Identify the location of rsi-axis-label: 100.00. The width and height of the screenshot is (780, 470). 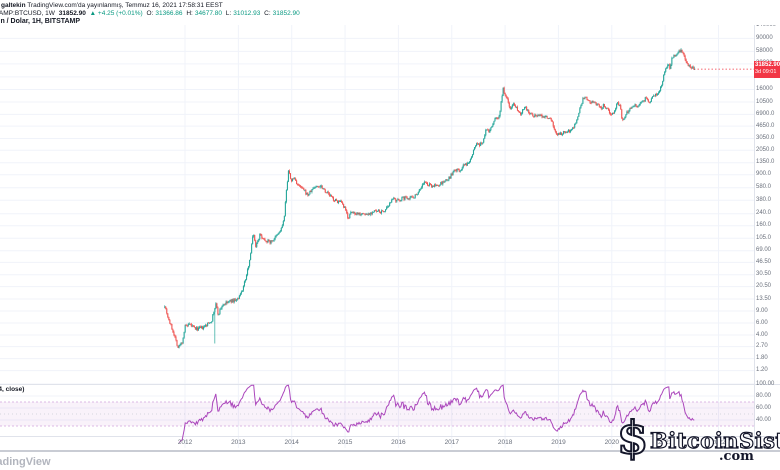
(765, 383).